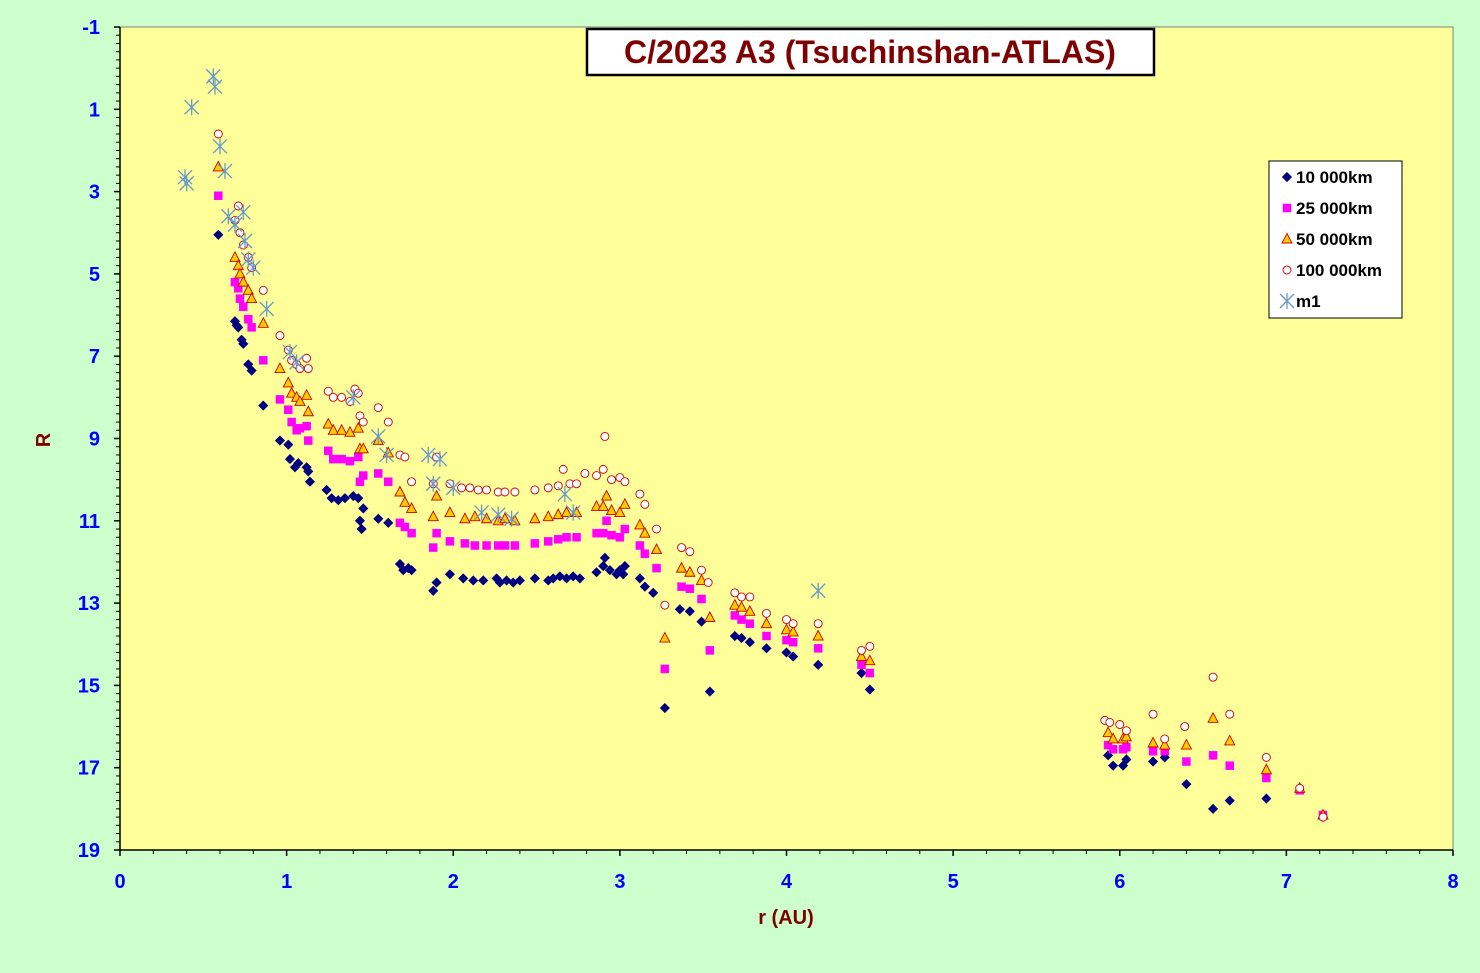  Describe the element at coordinates (1327, 239) in the screenshot. I see `legend-item: 50 000km` at that location.